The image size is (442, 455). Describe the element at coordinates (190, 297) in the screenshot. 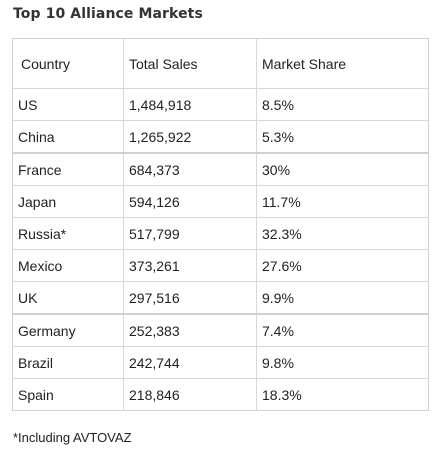

I see `sales-cell: 297,516` at that location.